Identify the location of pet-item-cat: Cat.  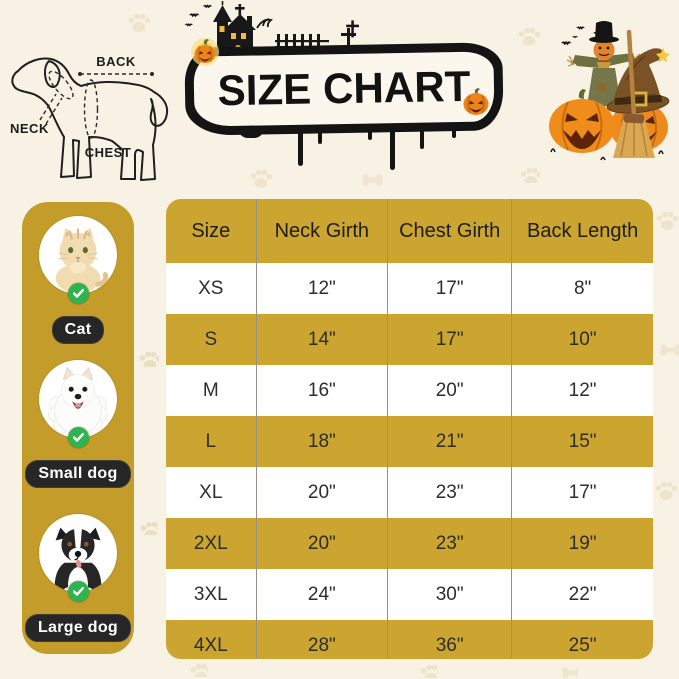
(78, 280).